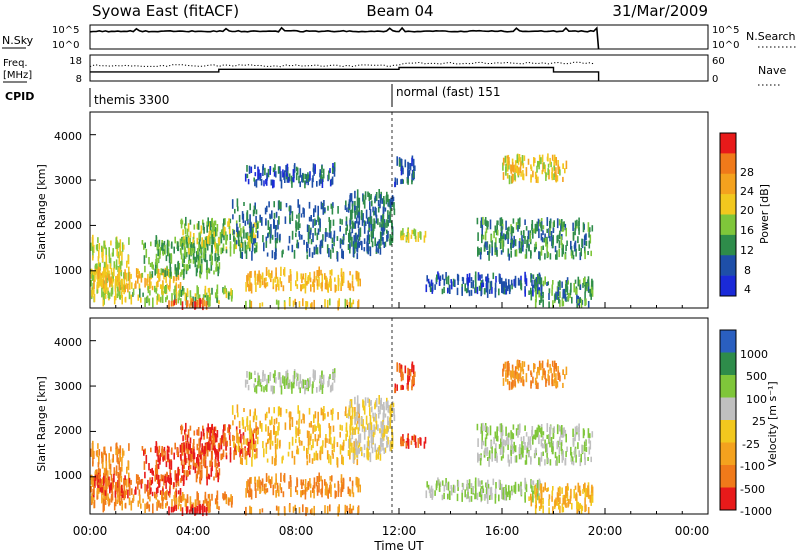 The width and height of the screenshot is (800, 554). I want to click on xtick-2400: 00:00, so click(692, 531).